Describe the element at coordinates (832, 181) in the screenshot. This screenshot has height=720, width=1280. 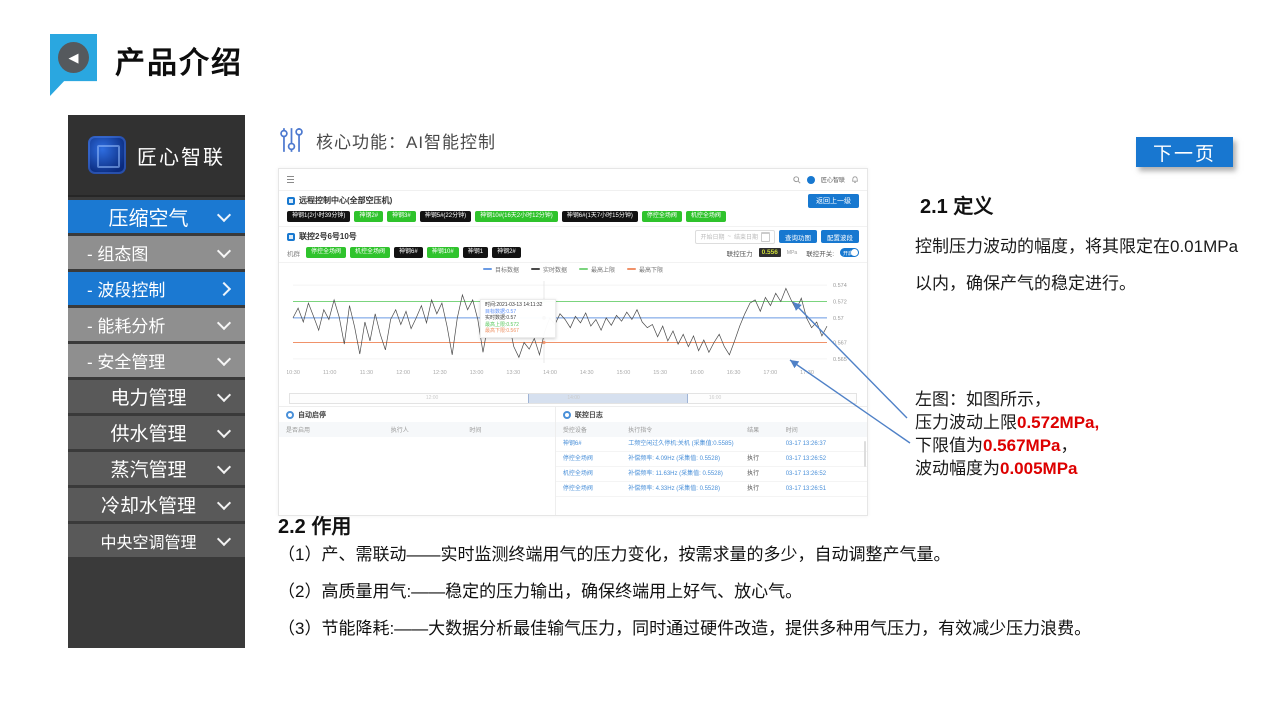
I see `user-name: 匠心智联` at that location.